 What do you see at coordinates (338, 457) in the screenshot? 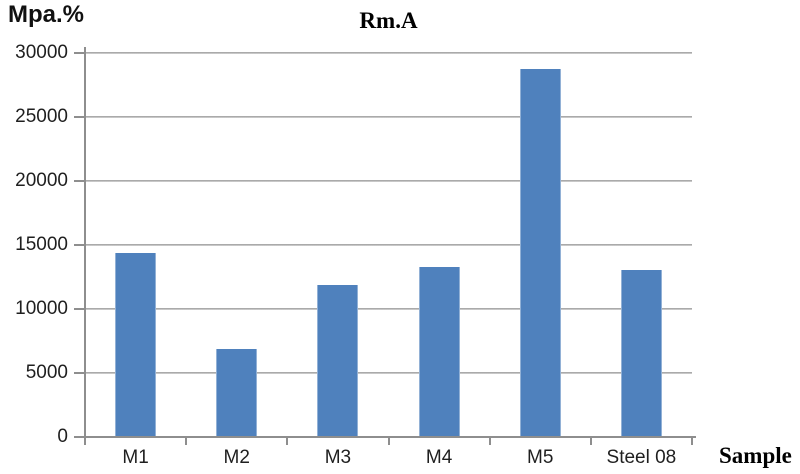
I see `x-category-label-M3: M3` at bounding box center [338, 457].